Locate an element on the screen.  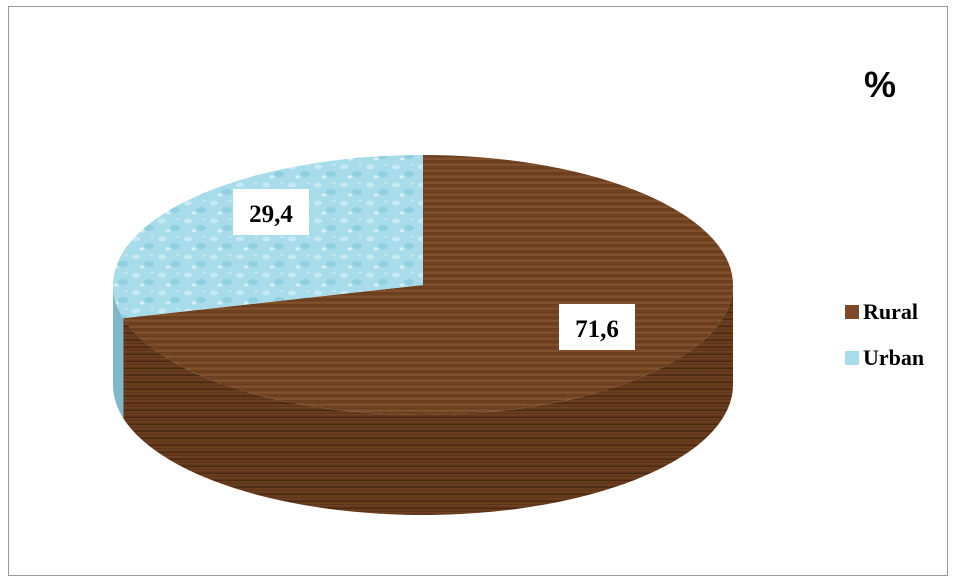
legend-label-urban: Urban is located at coordinates (893, 358).